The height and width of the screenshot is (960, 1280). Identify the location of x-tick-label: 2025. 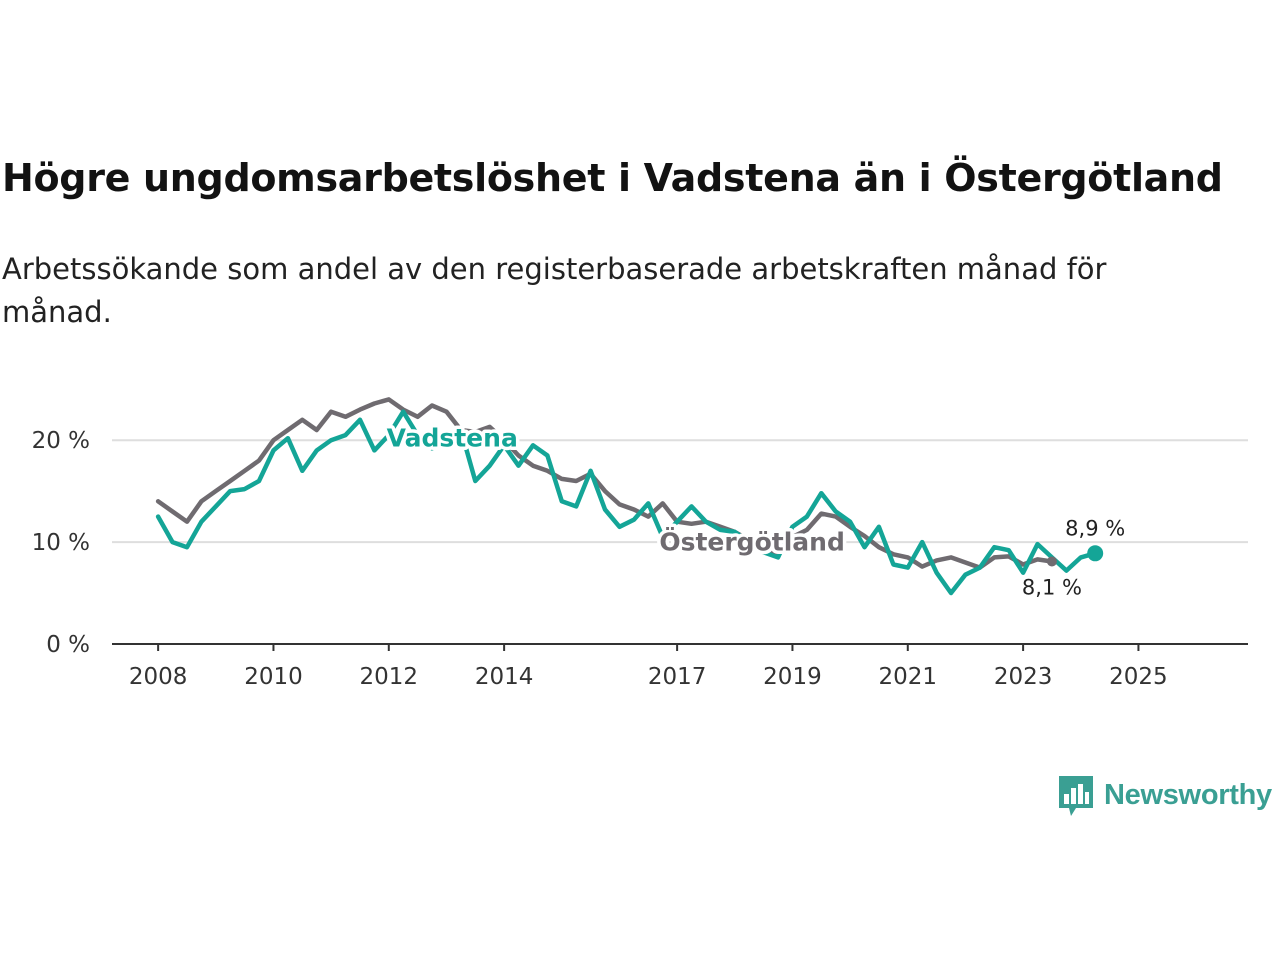
(1138, 677).